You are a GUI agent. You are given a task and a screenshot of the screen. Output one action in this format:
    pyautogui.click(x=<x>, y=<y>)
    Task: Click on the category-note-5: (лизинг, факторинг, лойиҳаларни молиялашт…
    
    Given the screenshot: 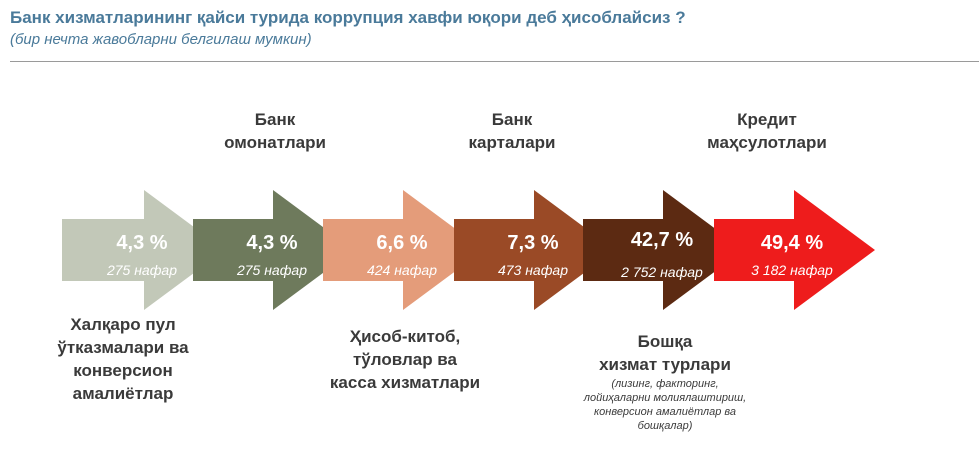 What is the action you would take?
    pyautogui.click(x=665, y=405)
    